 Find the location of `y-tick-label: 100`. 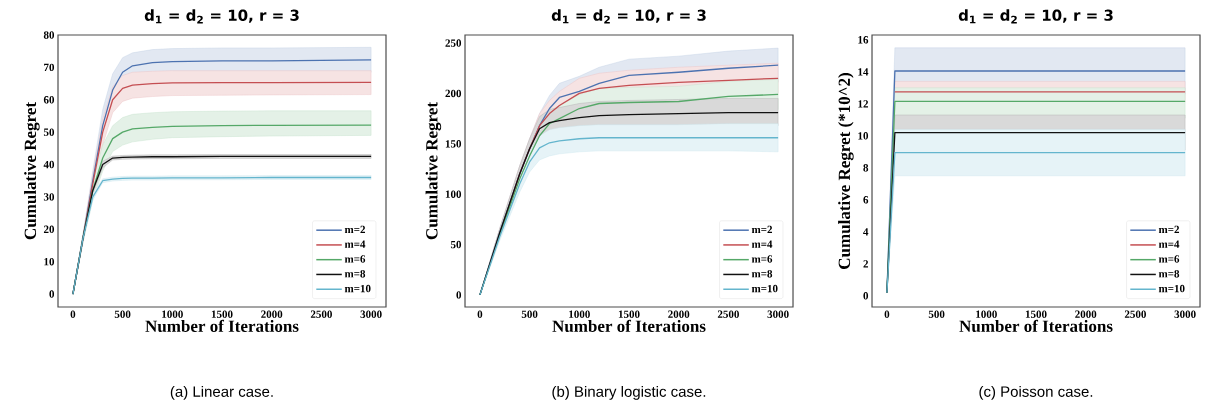

y-tick-label: 100 is located at coordinates (453, 194).